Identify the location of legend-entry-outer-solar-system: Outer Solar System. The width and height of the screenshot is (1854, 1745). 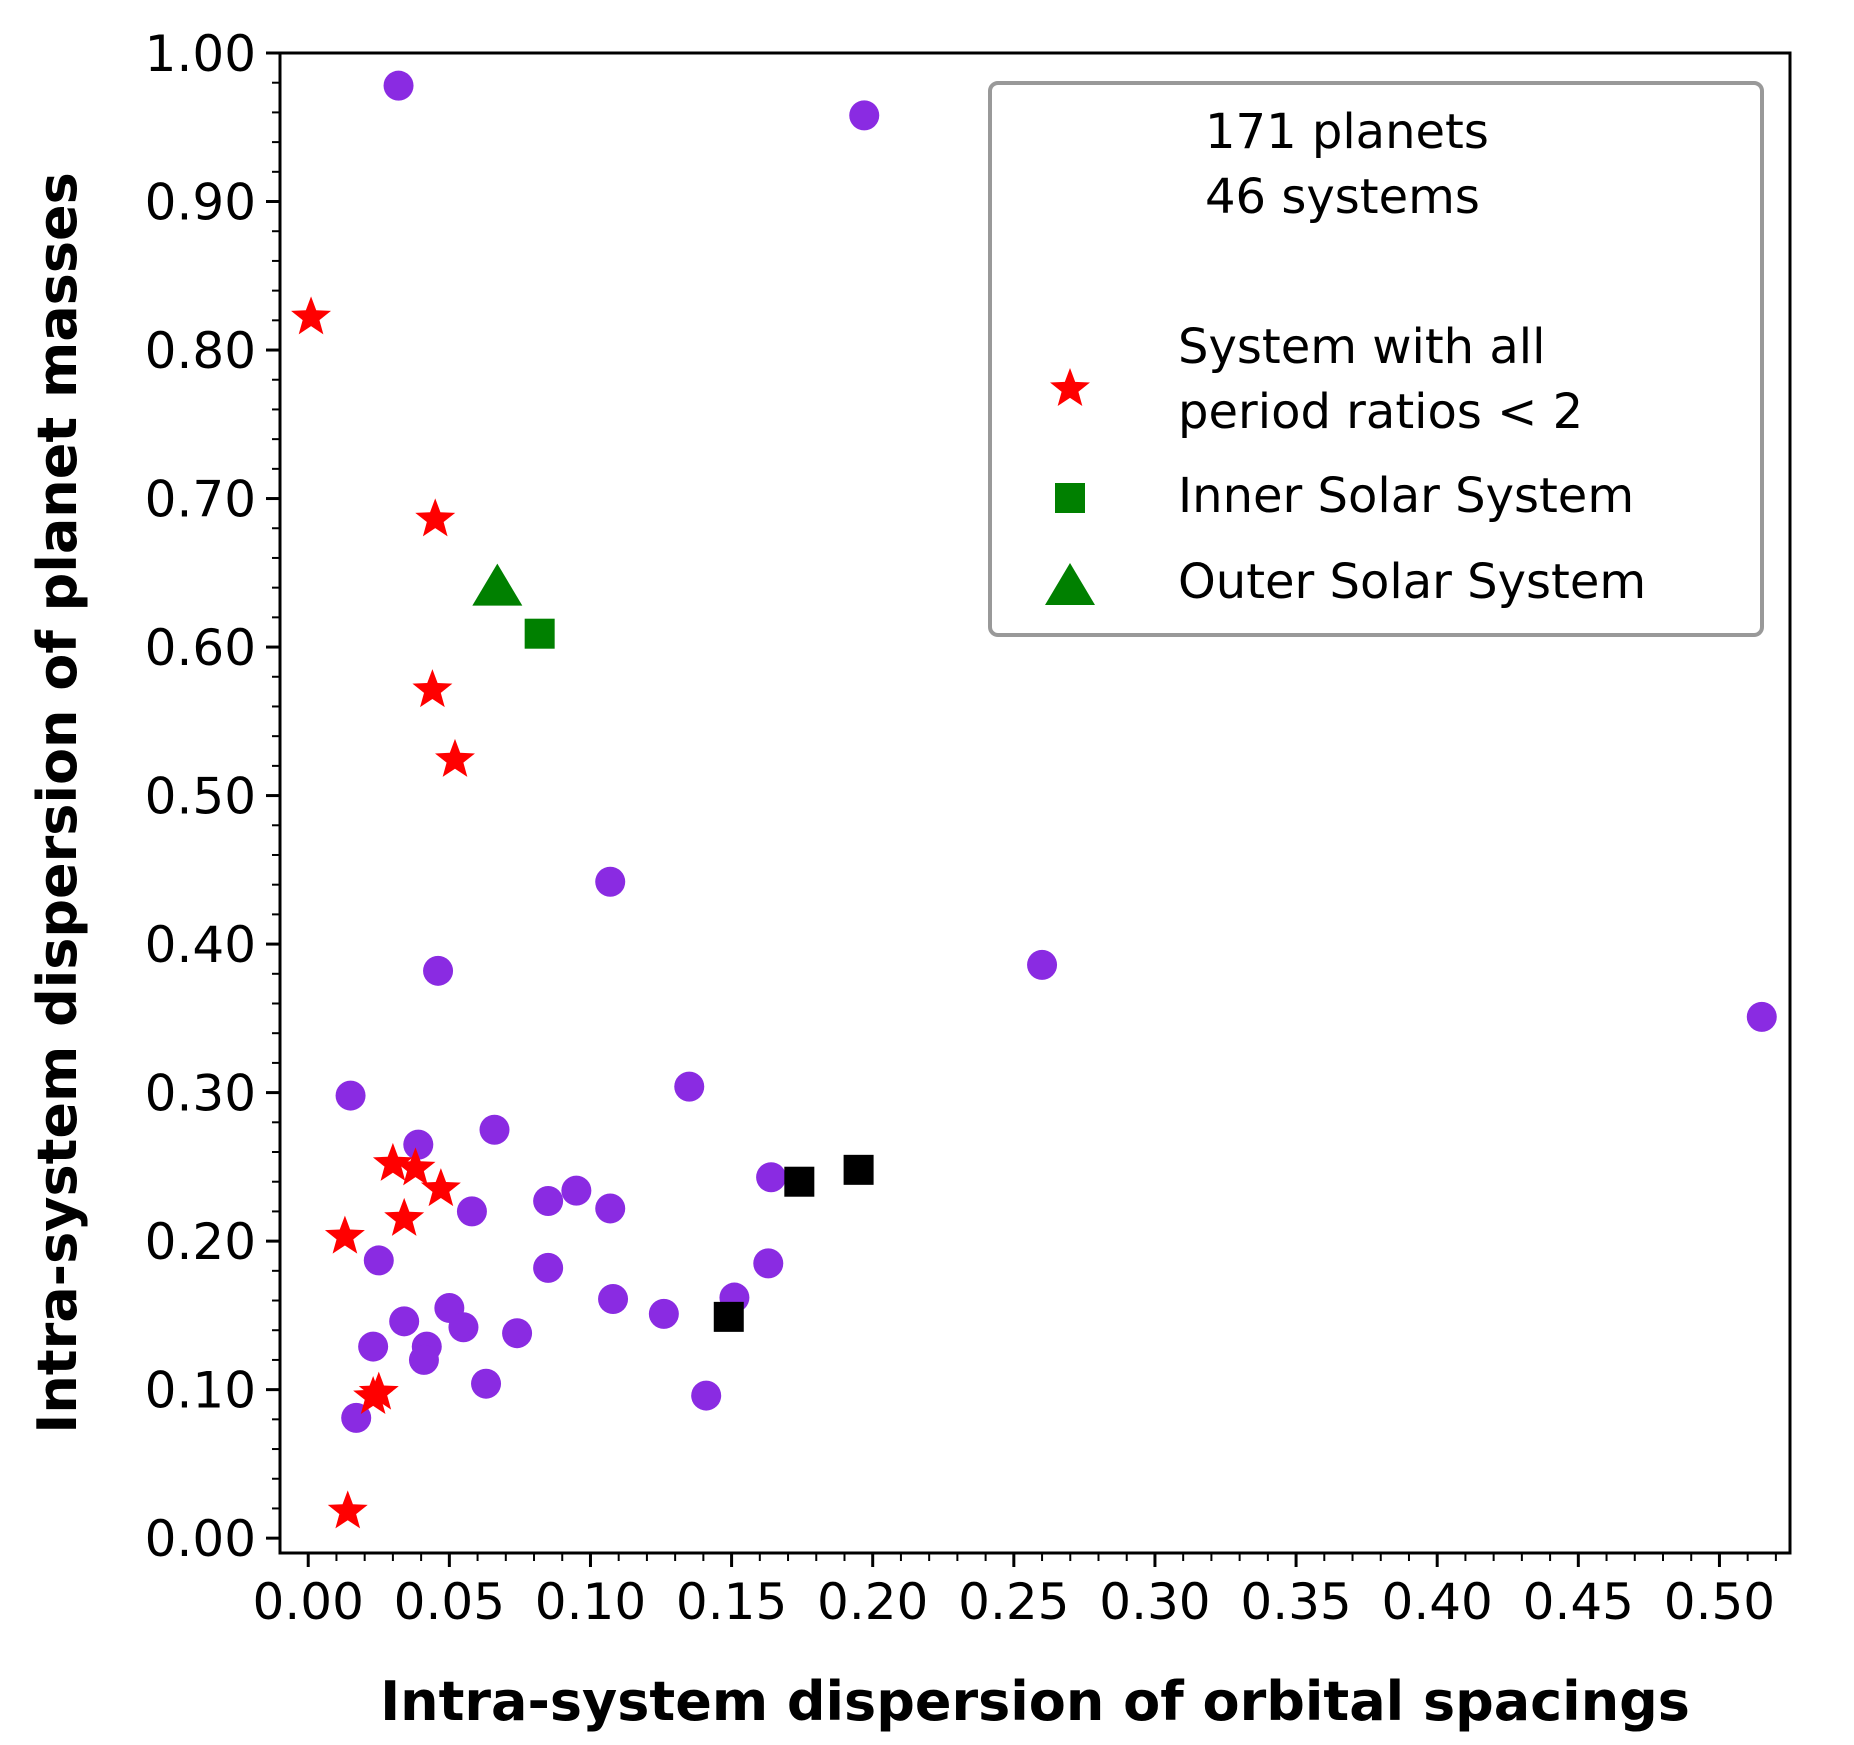
(1345, 582).